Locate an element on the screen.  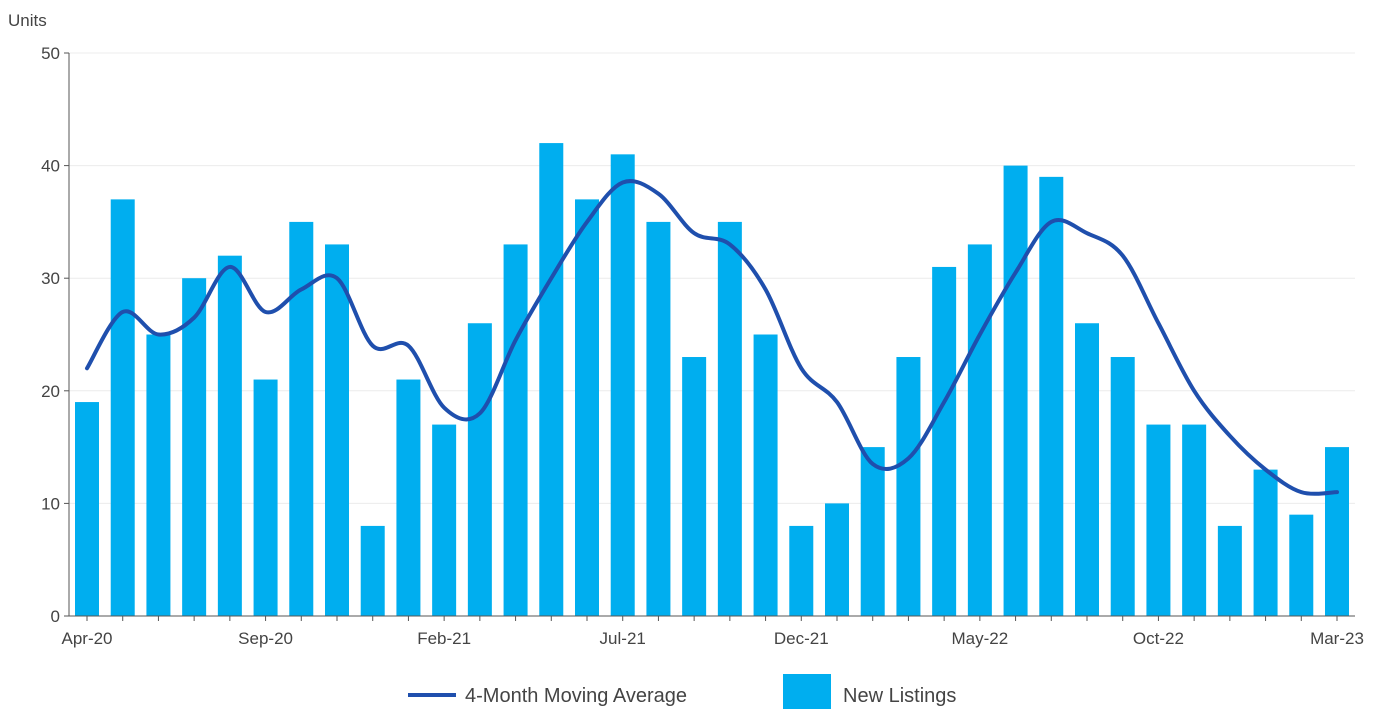
x-tick-label: Mar-23 is located at coordinates (1337, 638).